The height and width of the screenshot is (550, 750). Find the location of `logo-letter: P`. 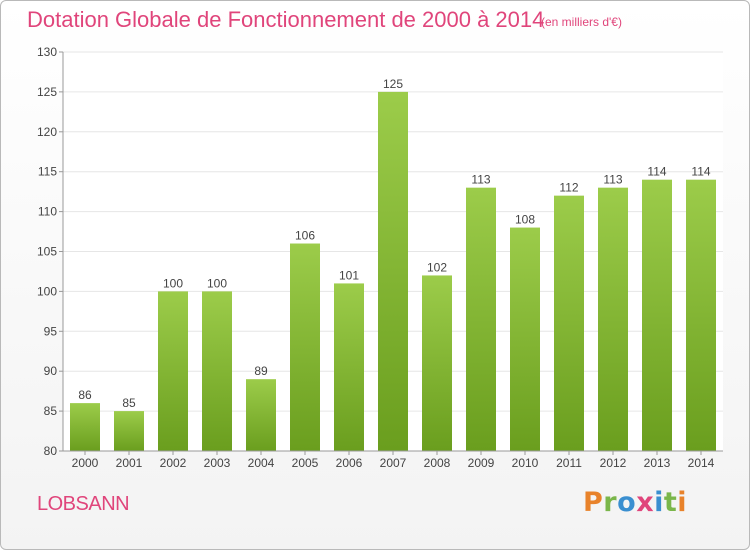

logo-letter: P is located at coordinates (593, 502).